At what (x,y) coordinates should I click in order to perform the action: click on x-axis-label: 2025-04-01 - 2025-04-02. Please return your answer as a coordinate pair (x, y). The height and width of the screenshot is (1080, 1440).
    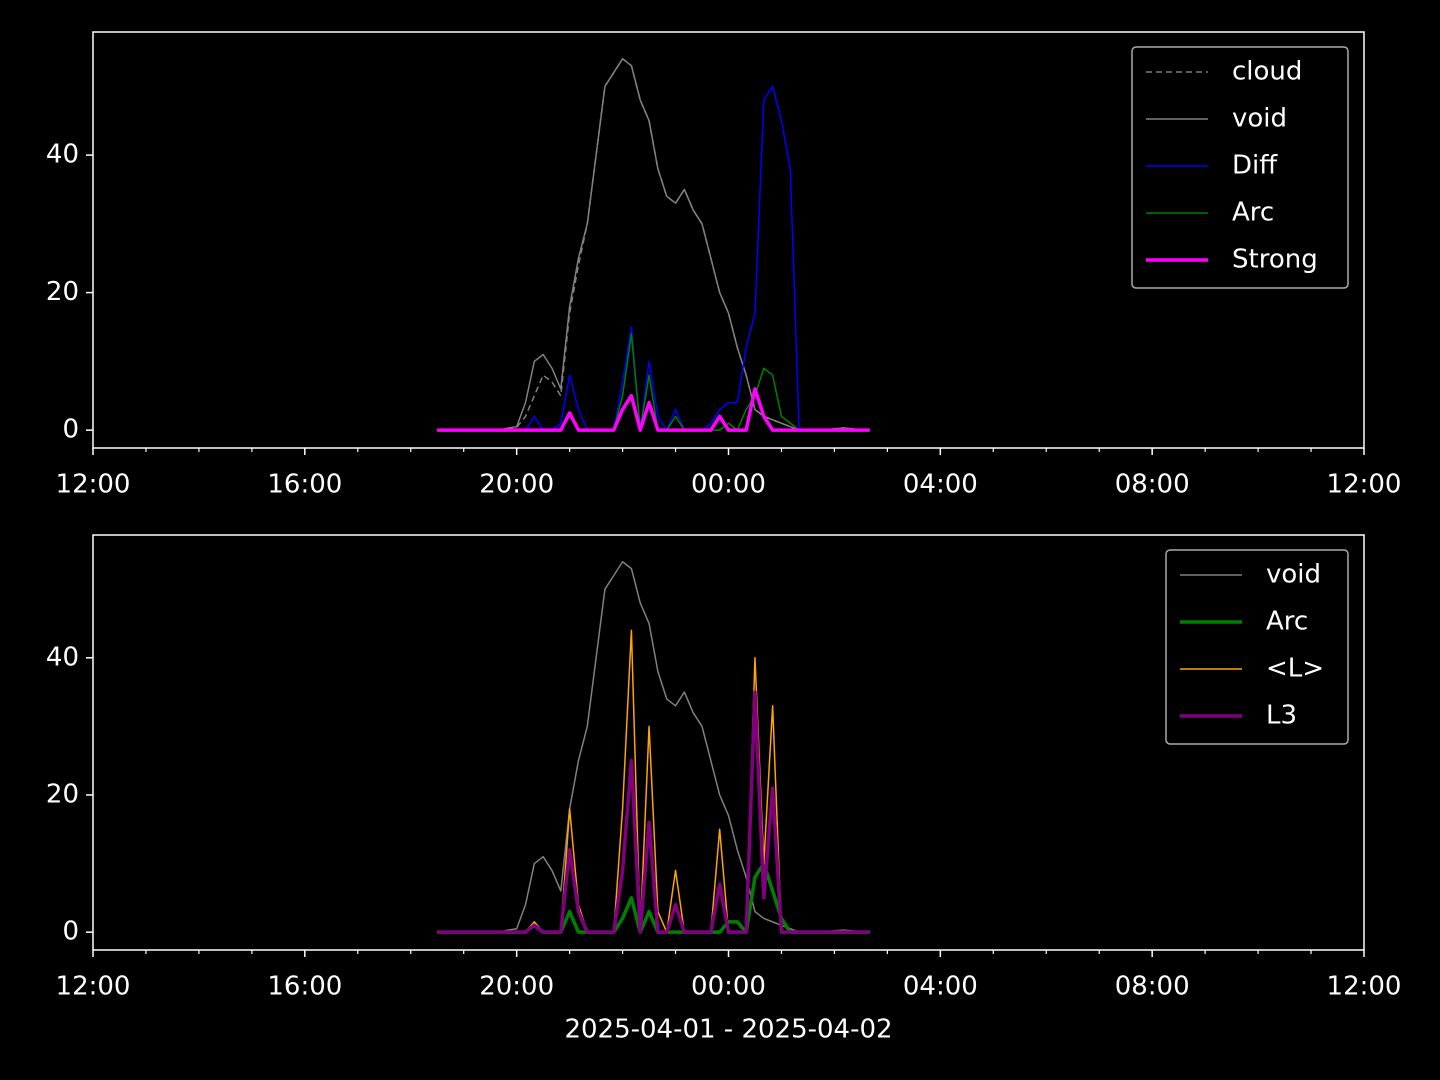
    Looking at the image, I should click on (728, 1030).